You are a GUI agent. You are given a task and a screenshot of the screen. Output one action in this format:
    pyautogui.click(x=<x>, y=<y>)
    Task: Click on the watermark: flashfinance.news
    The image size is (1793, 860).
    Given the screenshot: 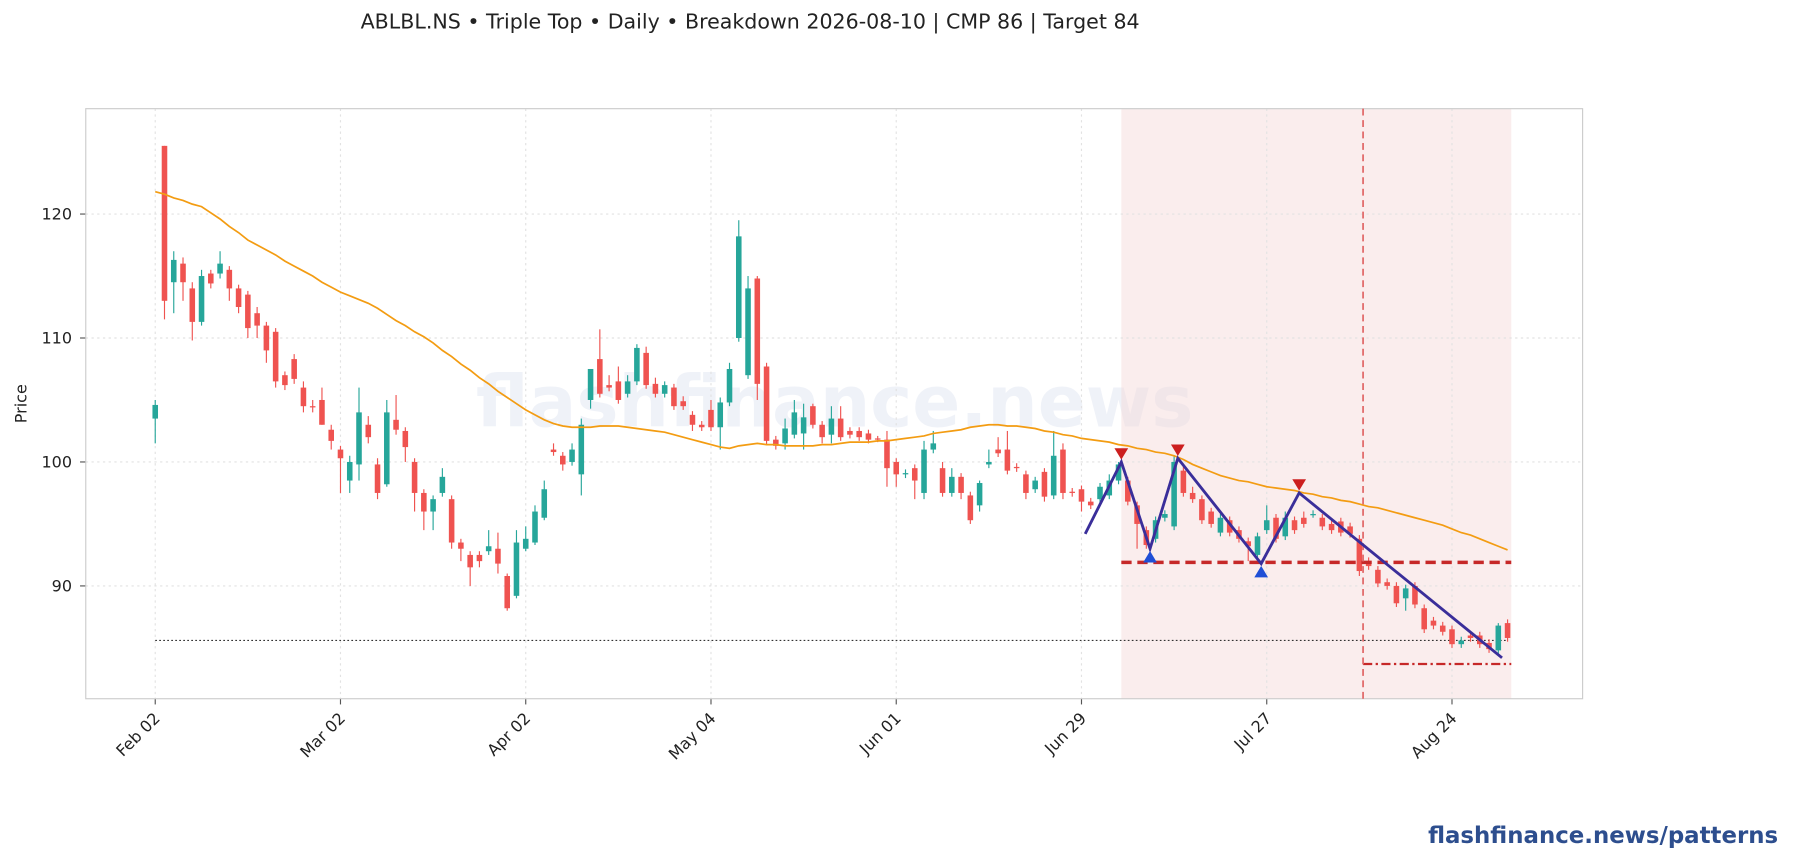 What is the action you would take?
    pyautogui.click(x=834, y=402)
    